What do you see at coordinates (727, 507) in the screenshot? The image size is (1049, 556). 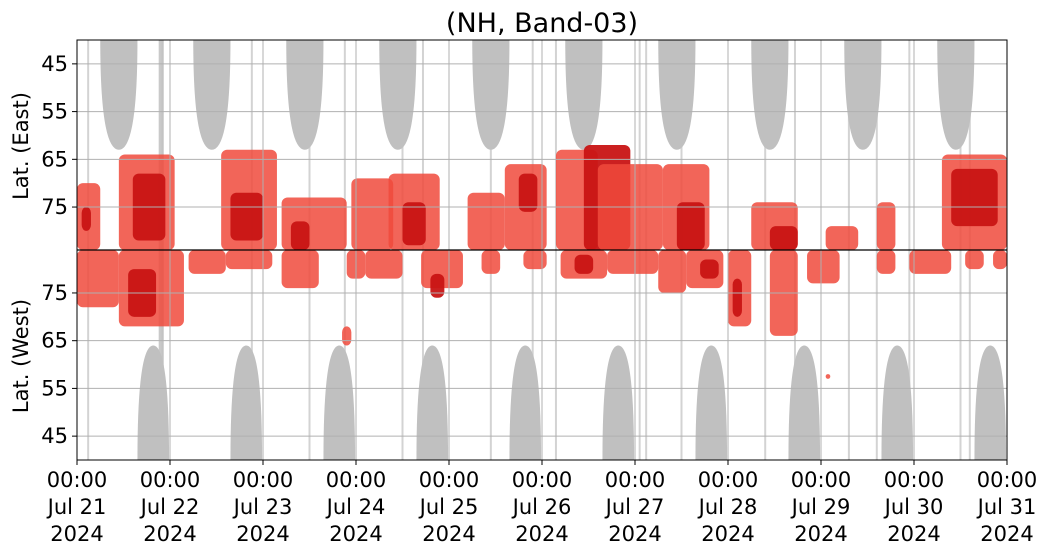 I see `x-tick-label-date: Jul 28` at bounding box center [727, 507].